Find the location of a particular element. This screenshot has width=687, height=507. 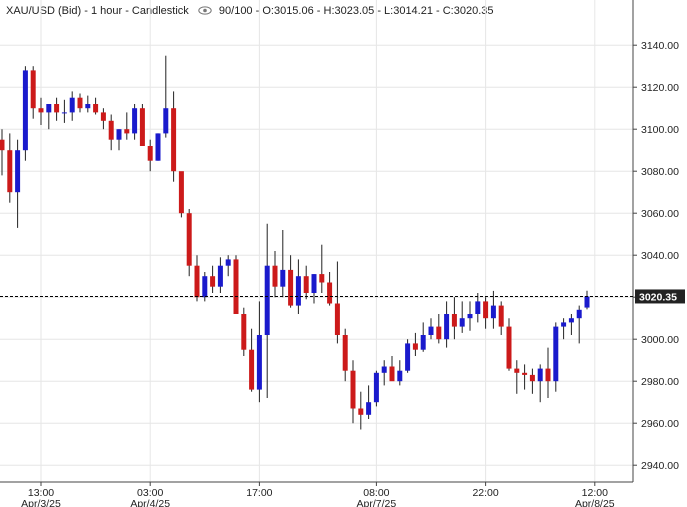

y-tick-label: 3140.00 is located at coordinates (660, 46).